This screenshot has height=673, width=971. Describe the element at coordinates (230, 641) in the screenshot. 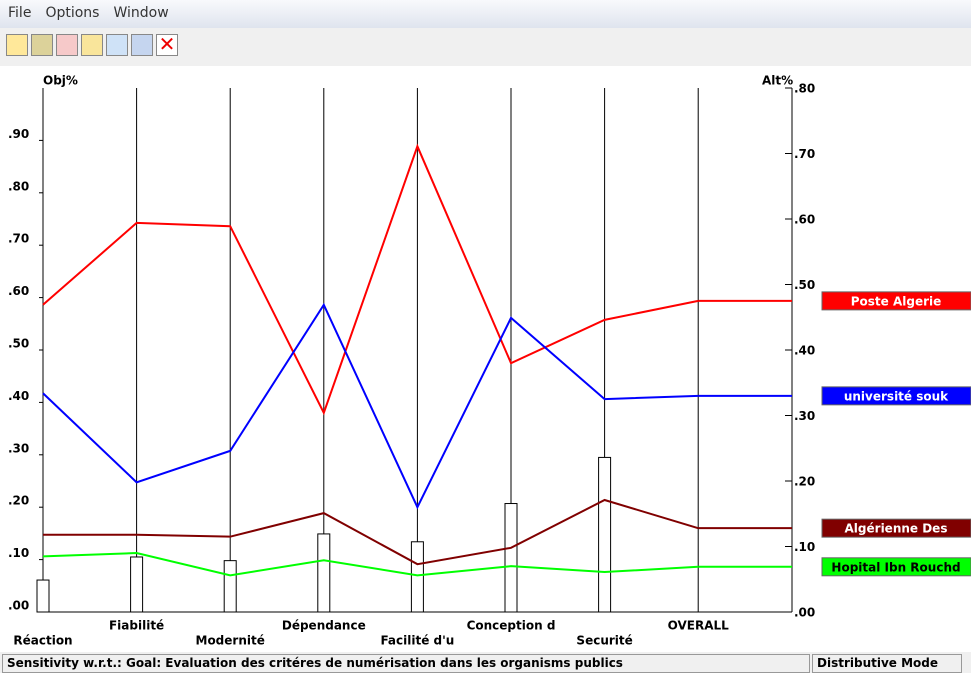

I see `x-tick-label: Modernité` at that location.